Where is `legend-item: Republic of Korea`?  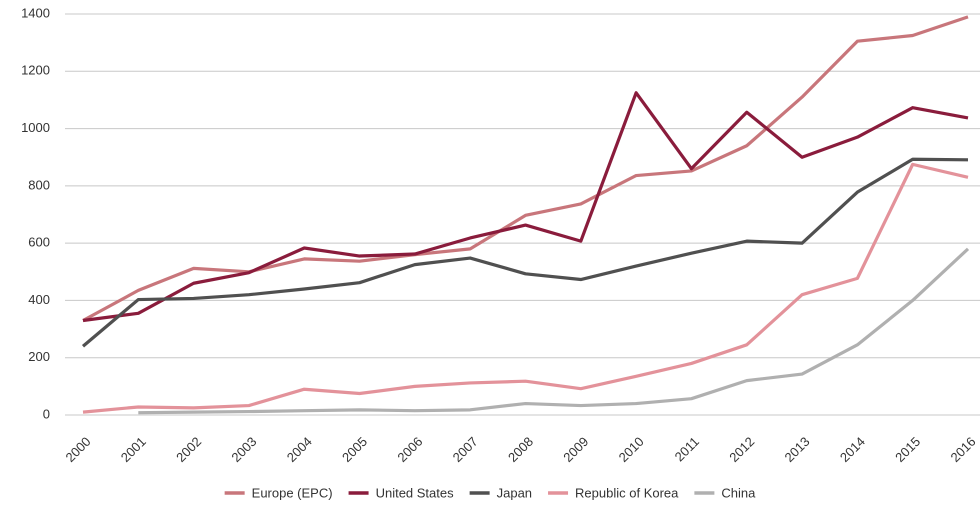
legend-item: Republic of Korea is located at coordinates (613, 492).